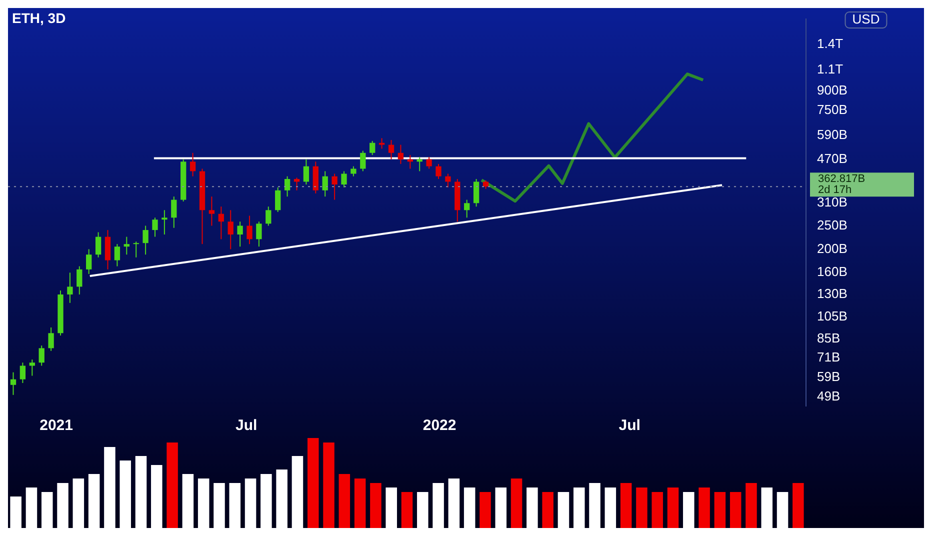 This screenshot has width=932, height=550. Describe the element at coordinates (39, 18) in the screenshot. I see `chart-title: ETH, 3D` at that location.